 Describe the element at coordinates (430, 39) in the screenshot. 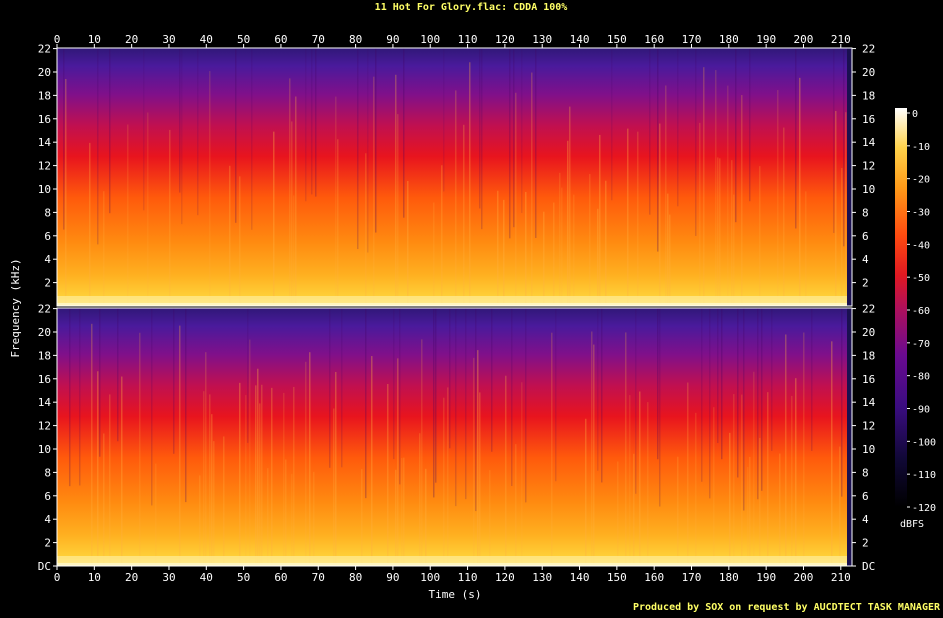

I see `x-tick-top-label: 100` at that location.